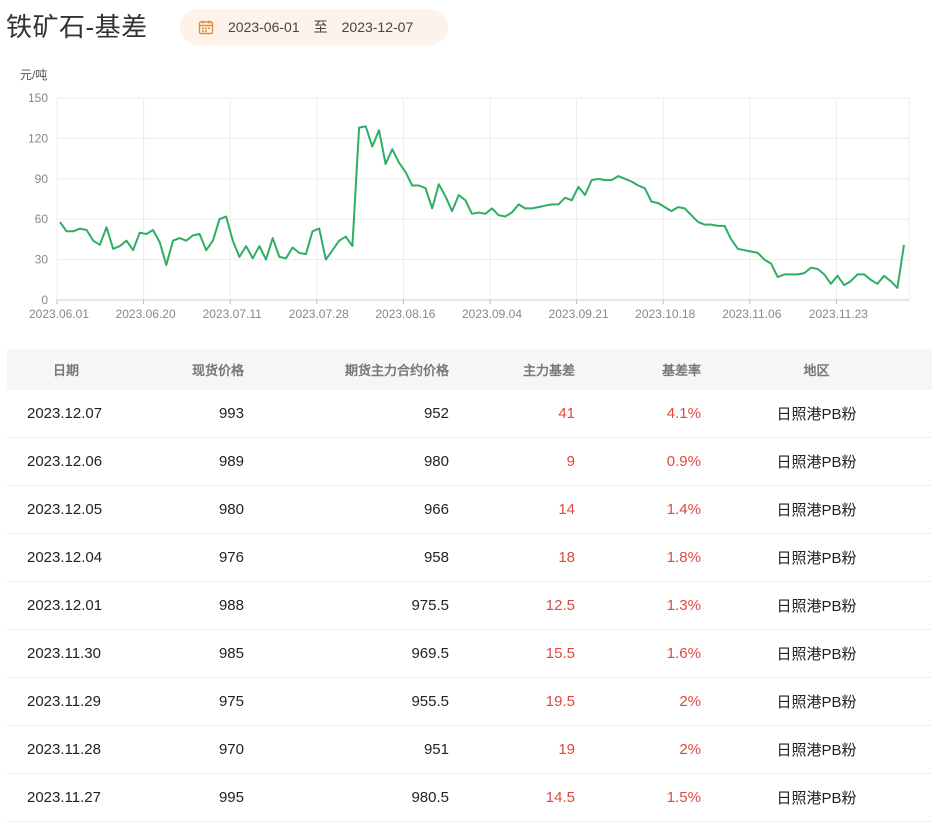  I want to click on cell-futures-price: 952, so click(346, 414).